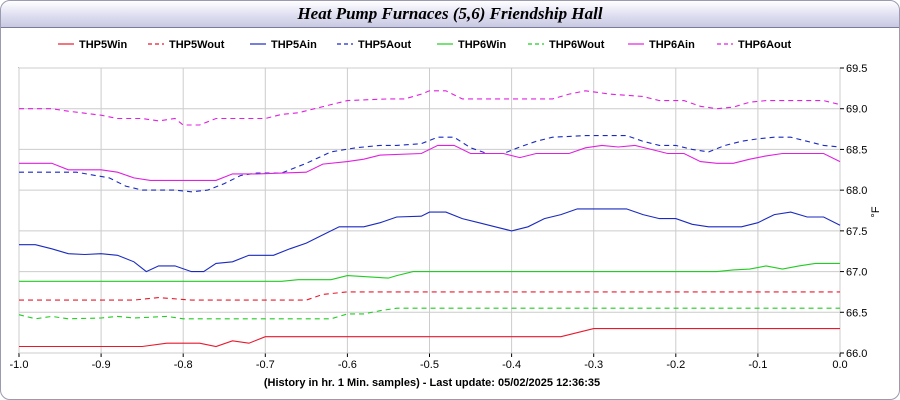  I want to click on x-tick-label: -0.4, so click(511, 365).